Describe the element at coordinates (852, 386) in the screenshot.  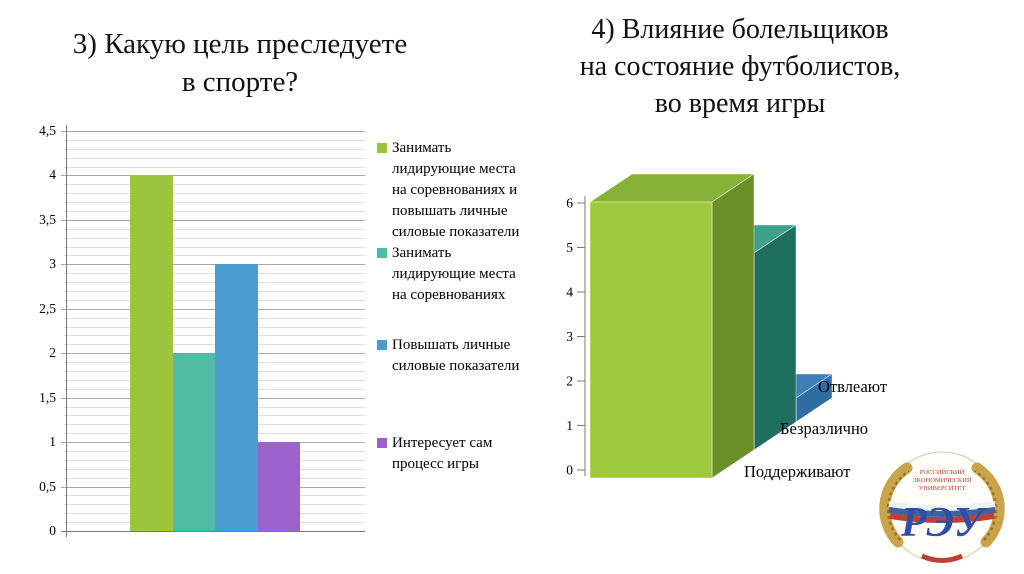
I see `chart2-category-label: Отвлеают` at that location.